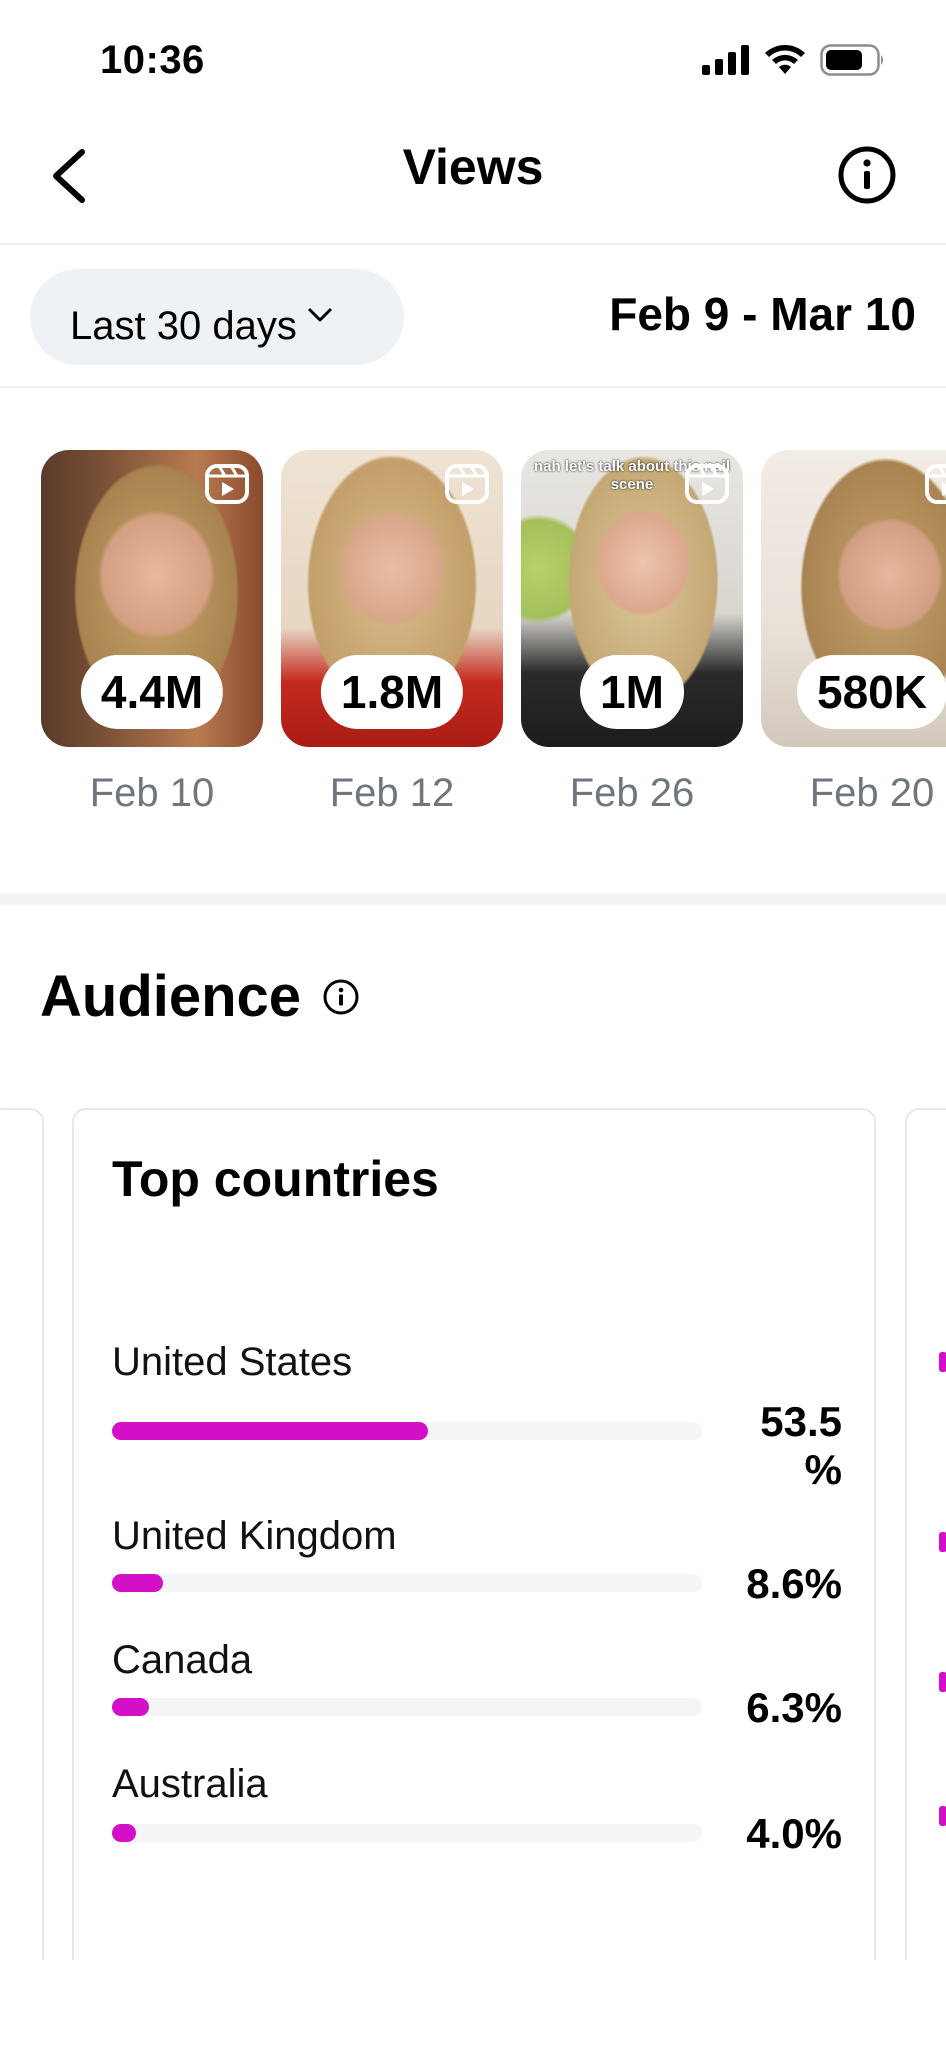  Describe the element at coordinates (69, 176) in the screenshot. I see `chevron-left-icon` at that location.